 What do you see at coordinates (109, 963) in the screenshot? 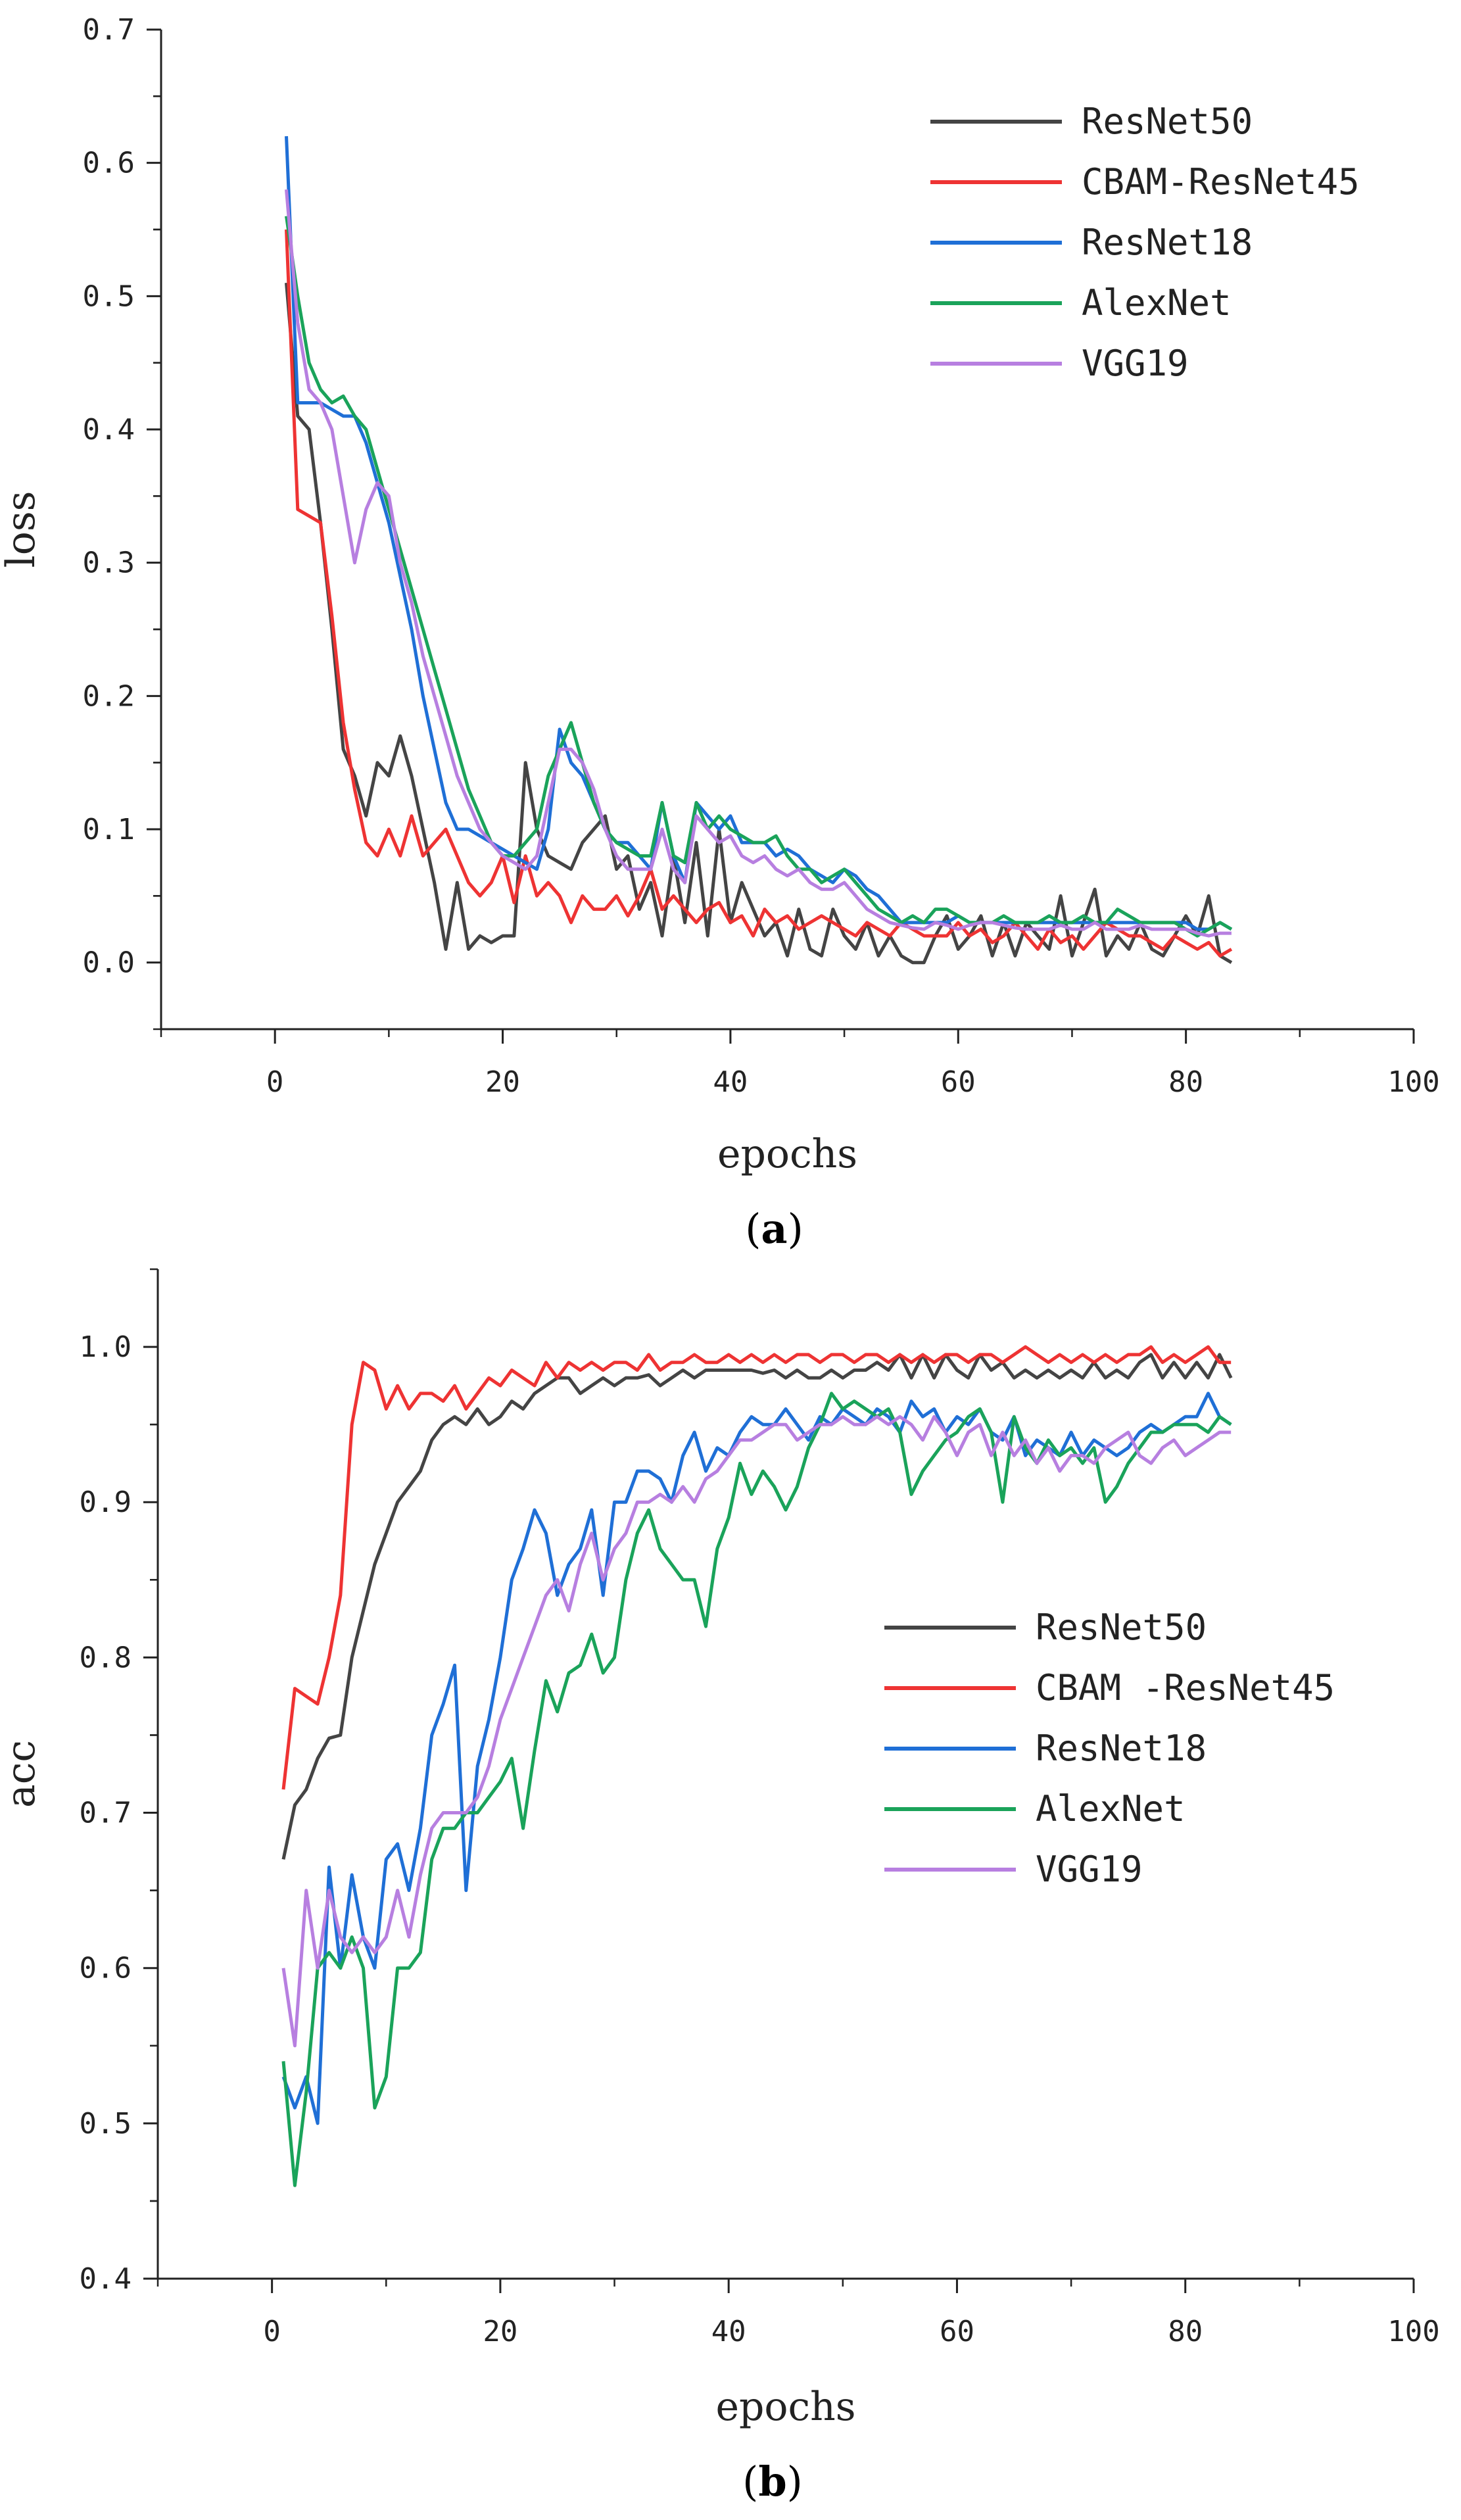
I see `y-tick-label: 0.0` at bounding box center [109, 963].